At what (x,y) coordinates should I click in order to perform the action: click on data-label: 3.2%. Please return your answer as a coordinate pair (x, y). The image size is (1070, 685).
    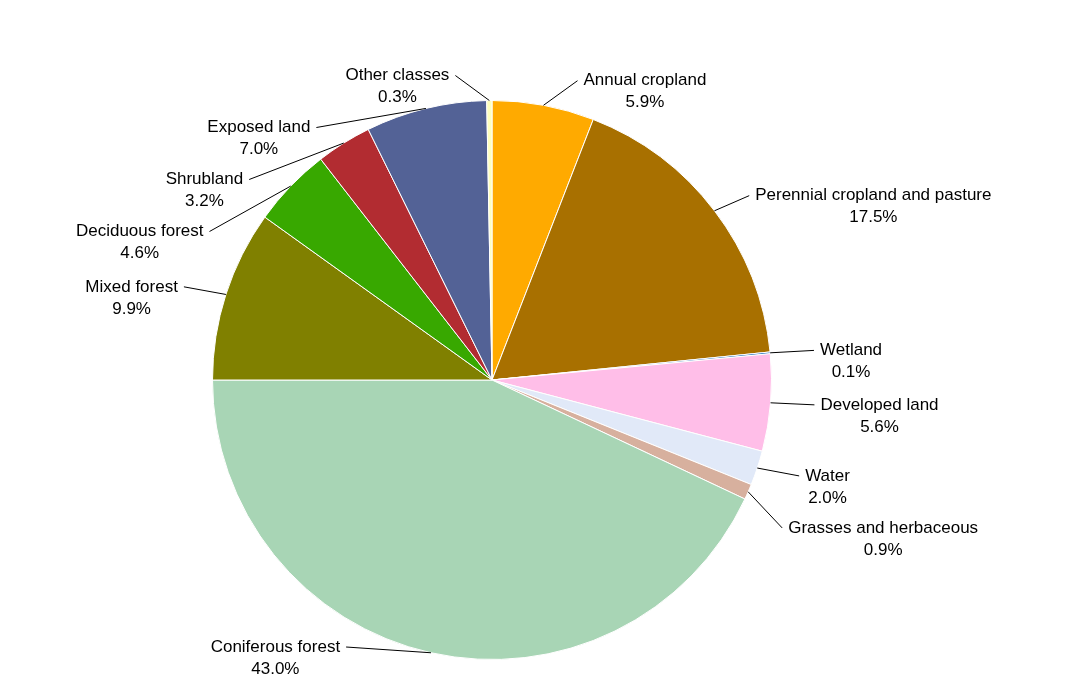
    Looking at the image, I should click on (204, 201).